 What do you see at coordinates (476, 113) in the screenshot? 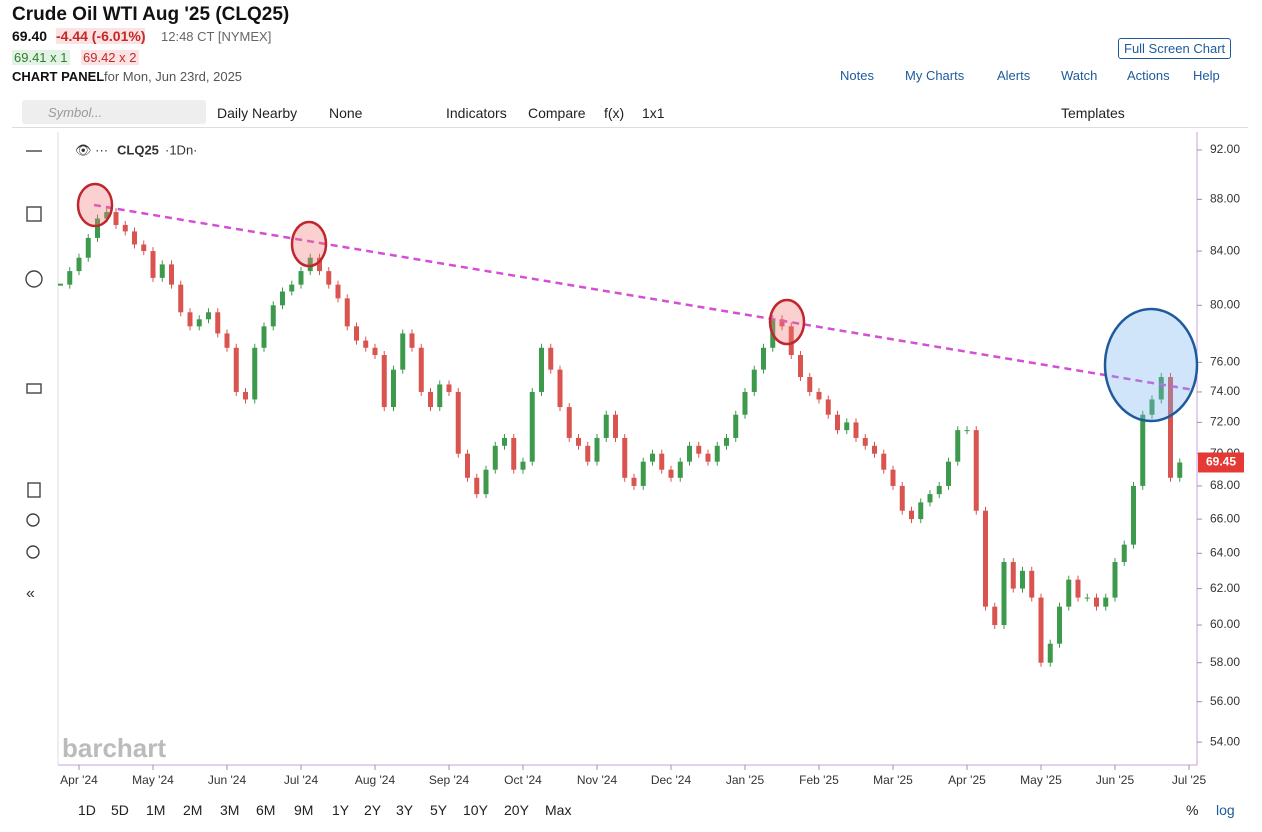
I see `toolbar-item: Indicators` at bounding box center [476, 113].